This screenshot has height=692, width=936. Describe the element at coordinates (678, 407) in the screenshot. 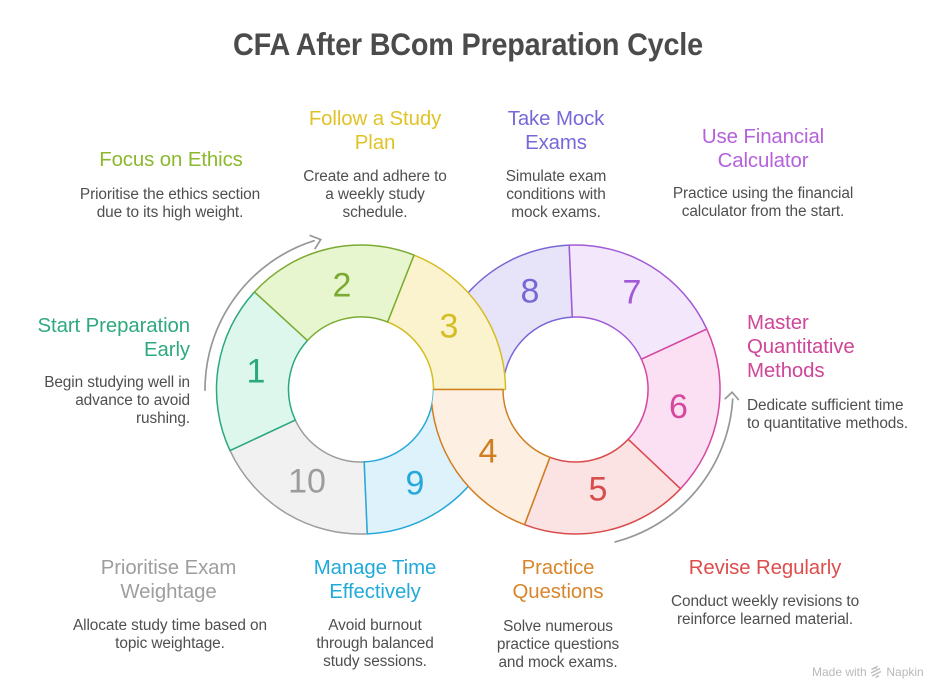

I see `svg-text: 6` at that location.